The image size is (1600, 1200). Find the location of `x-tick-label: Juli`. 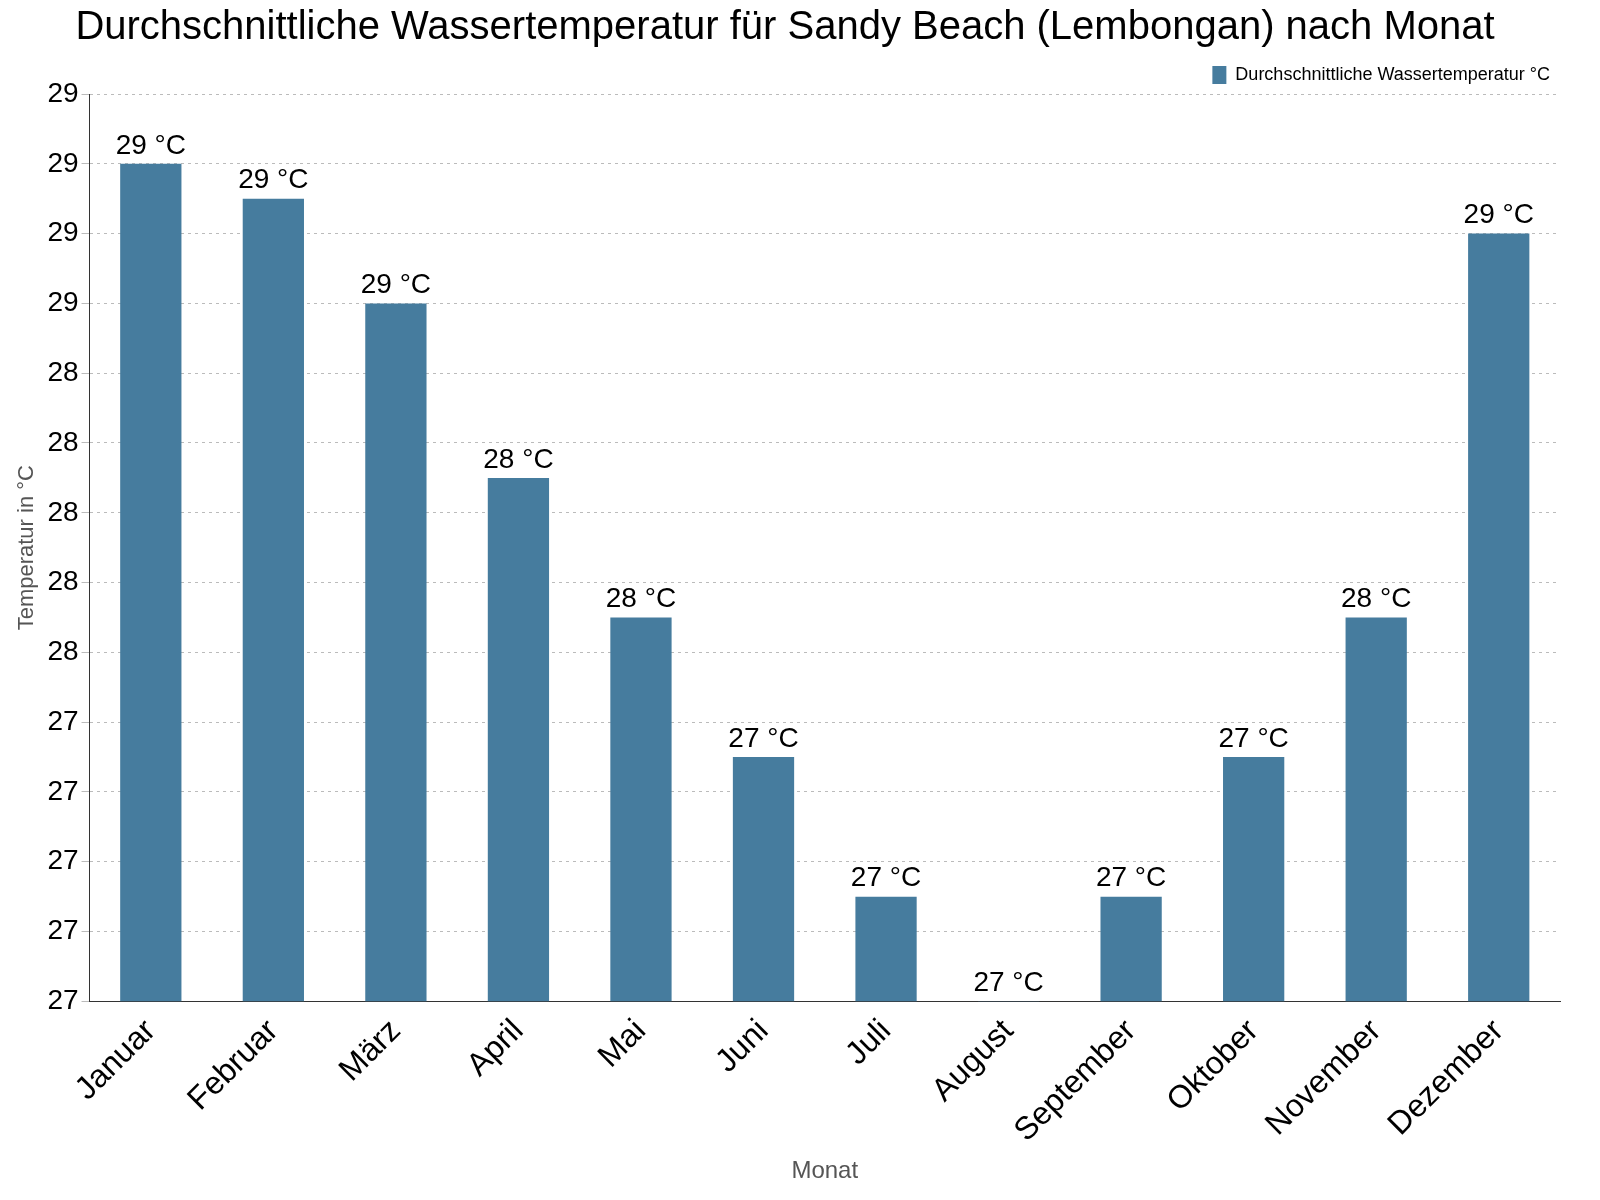

x-tick-label: Juli is located at coordinates (867, 1041).